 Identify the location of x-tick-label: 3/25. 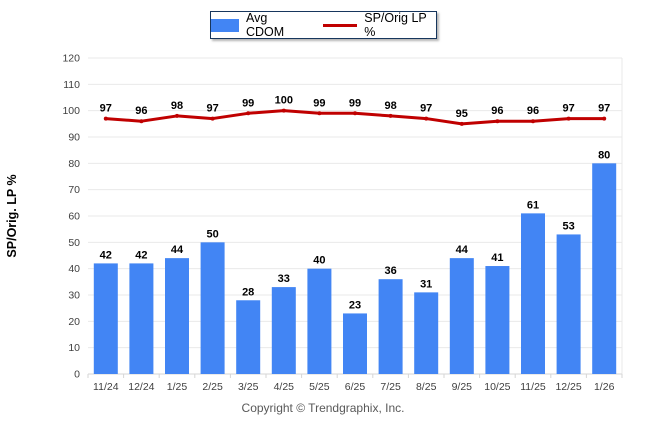
(248, 387).